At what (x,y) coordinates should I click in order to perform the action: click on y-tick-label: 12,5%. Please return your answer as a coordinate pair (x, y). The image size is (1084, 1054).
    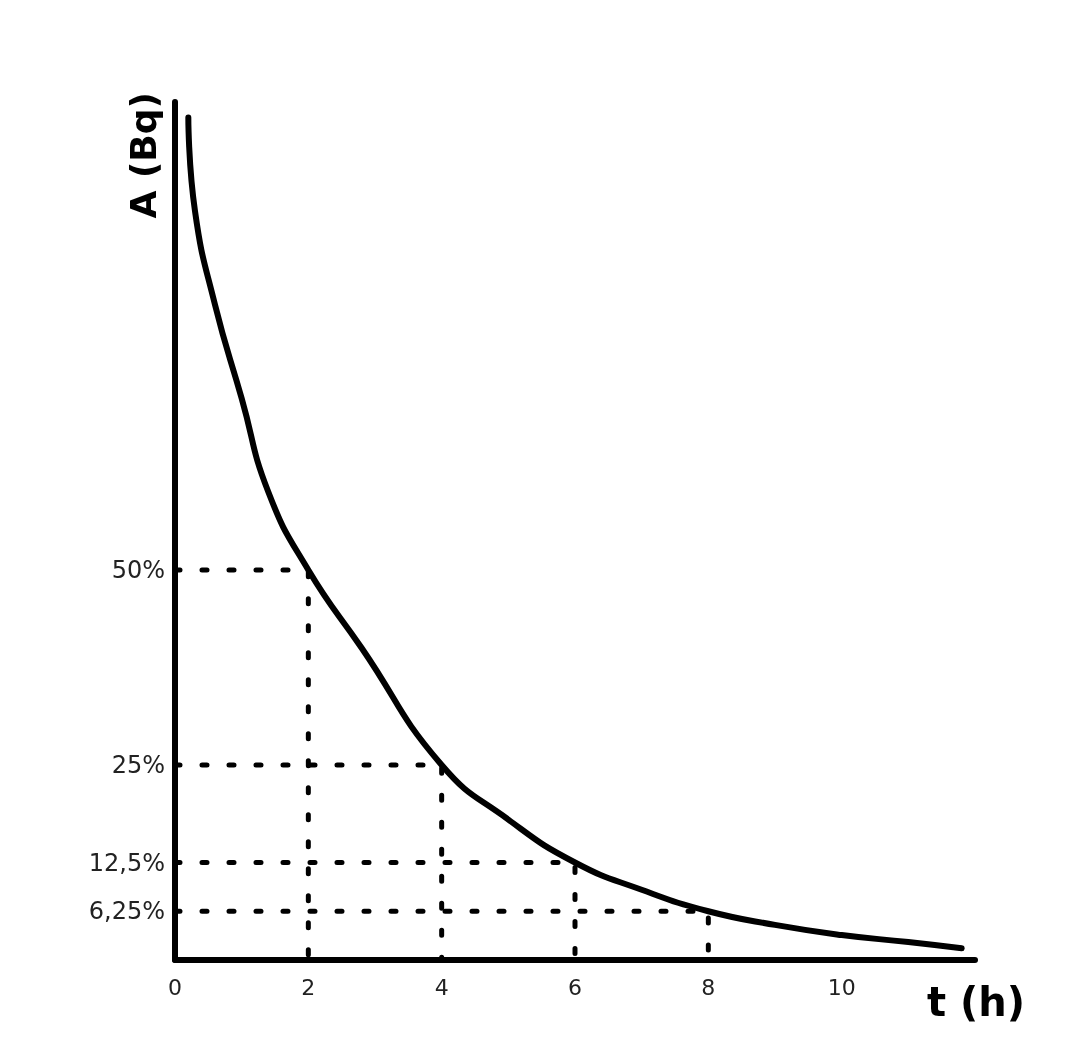
    Looking at the image, I should click on (126, 862).